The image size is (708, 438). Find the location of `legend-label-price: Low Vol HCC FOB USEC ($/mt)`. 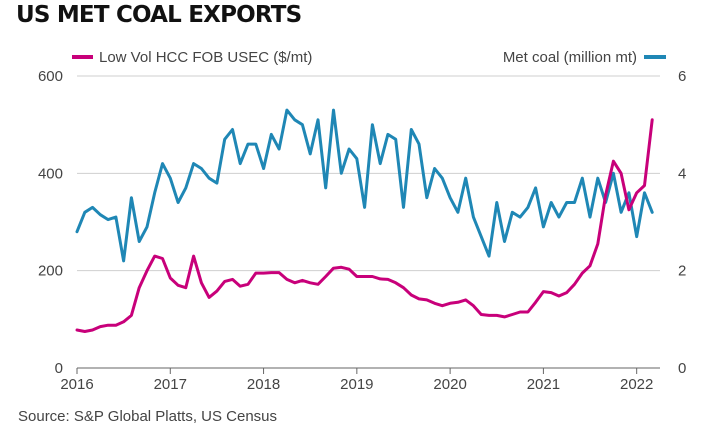

legend-label-price: Low Vol HCC FOB USEC ($/mt) is located at coordinates (205, 57).